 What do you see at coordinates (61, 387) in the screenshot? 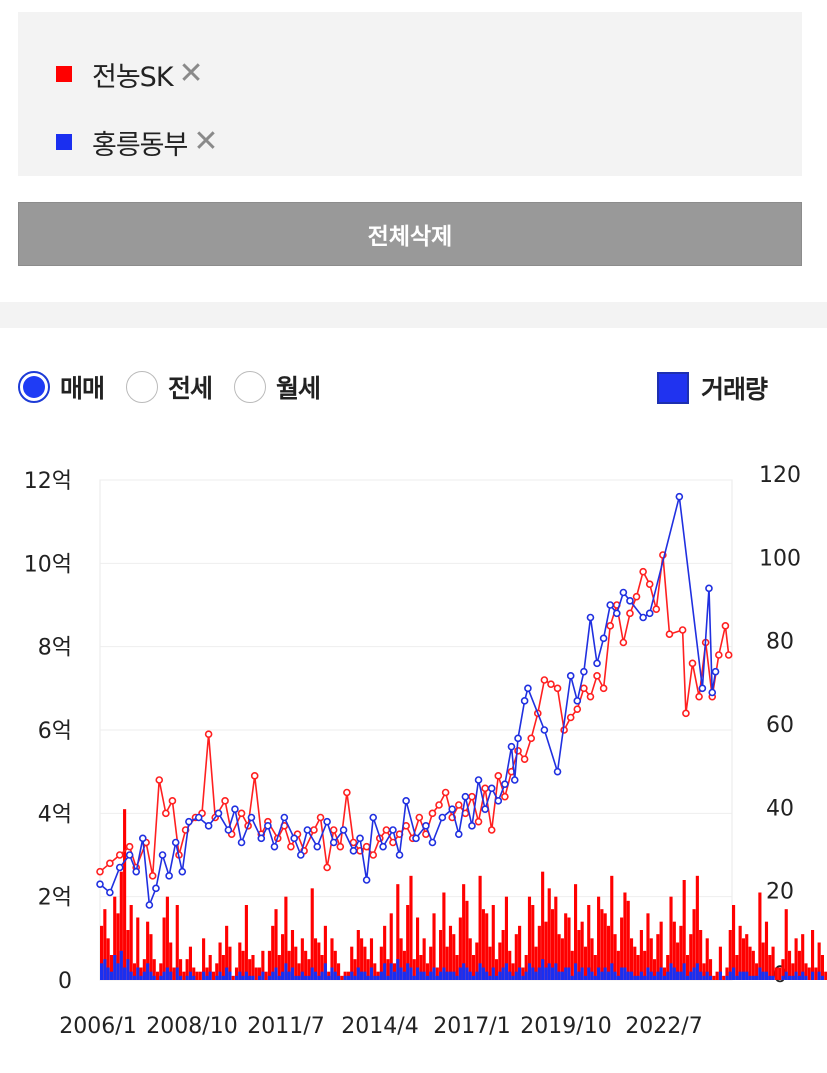
I see `radio-sale: 매매` at bounding box center [61, 387].